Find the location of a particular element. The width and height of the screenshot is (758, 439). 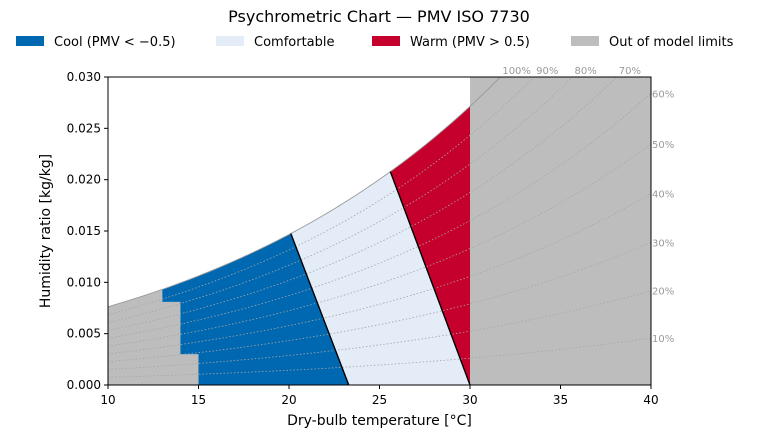

warm-region is located at coordinates (430, 245).